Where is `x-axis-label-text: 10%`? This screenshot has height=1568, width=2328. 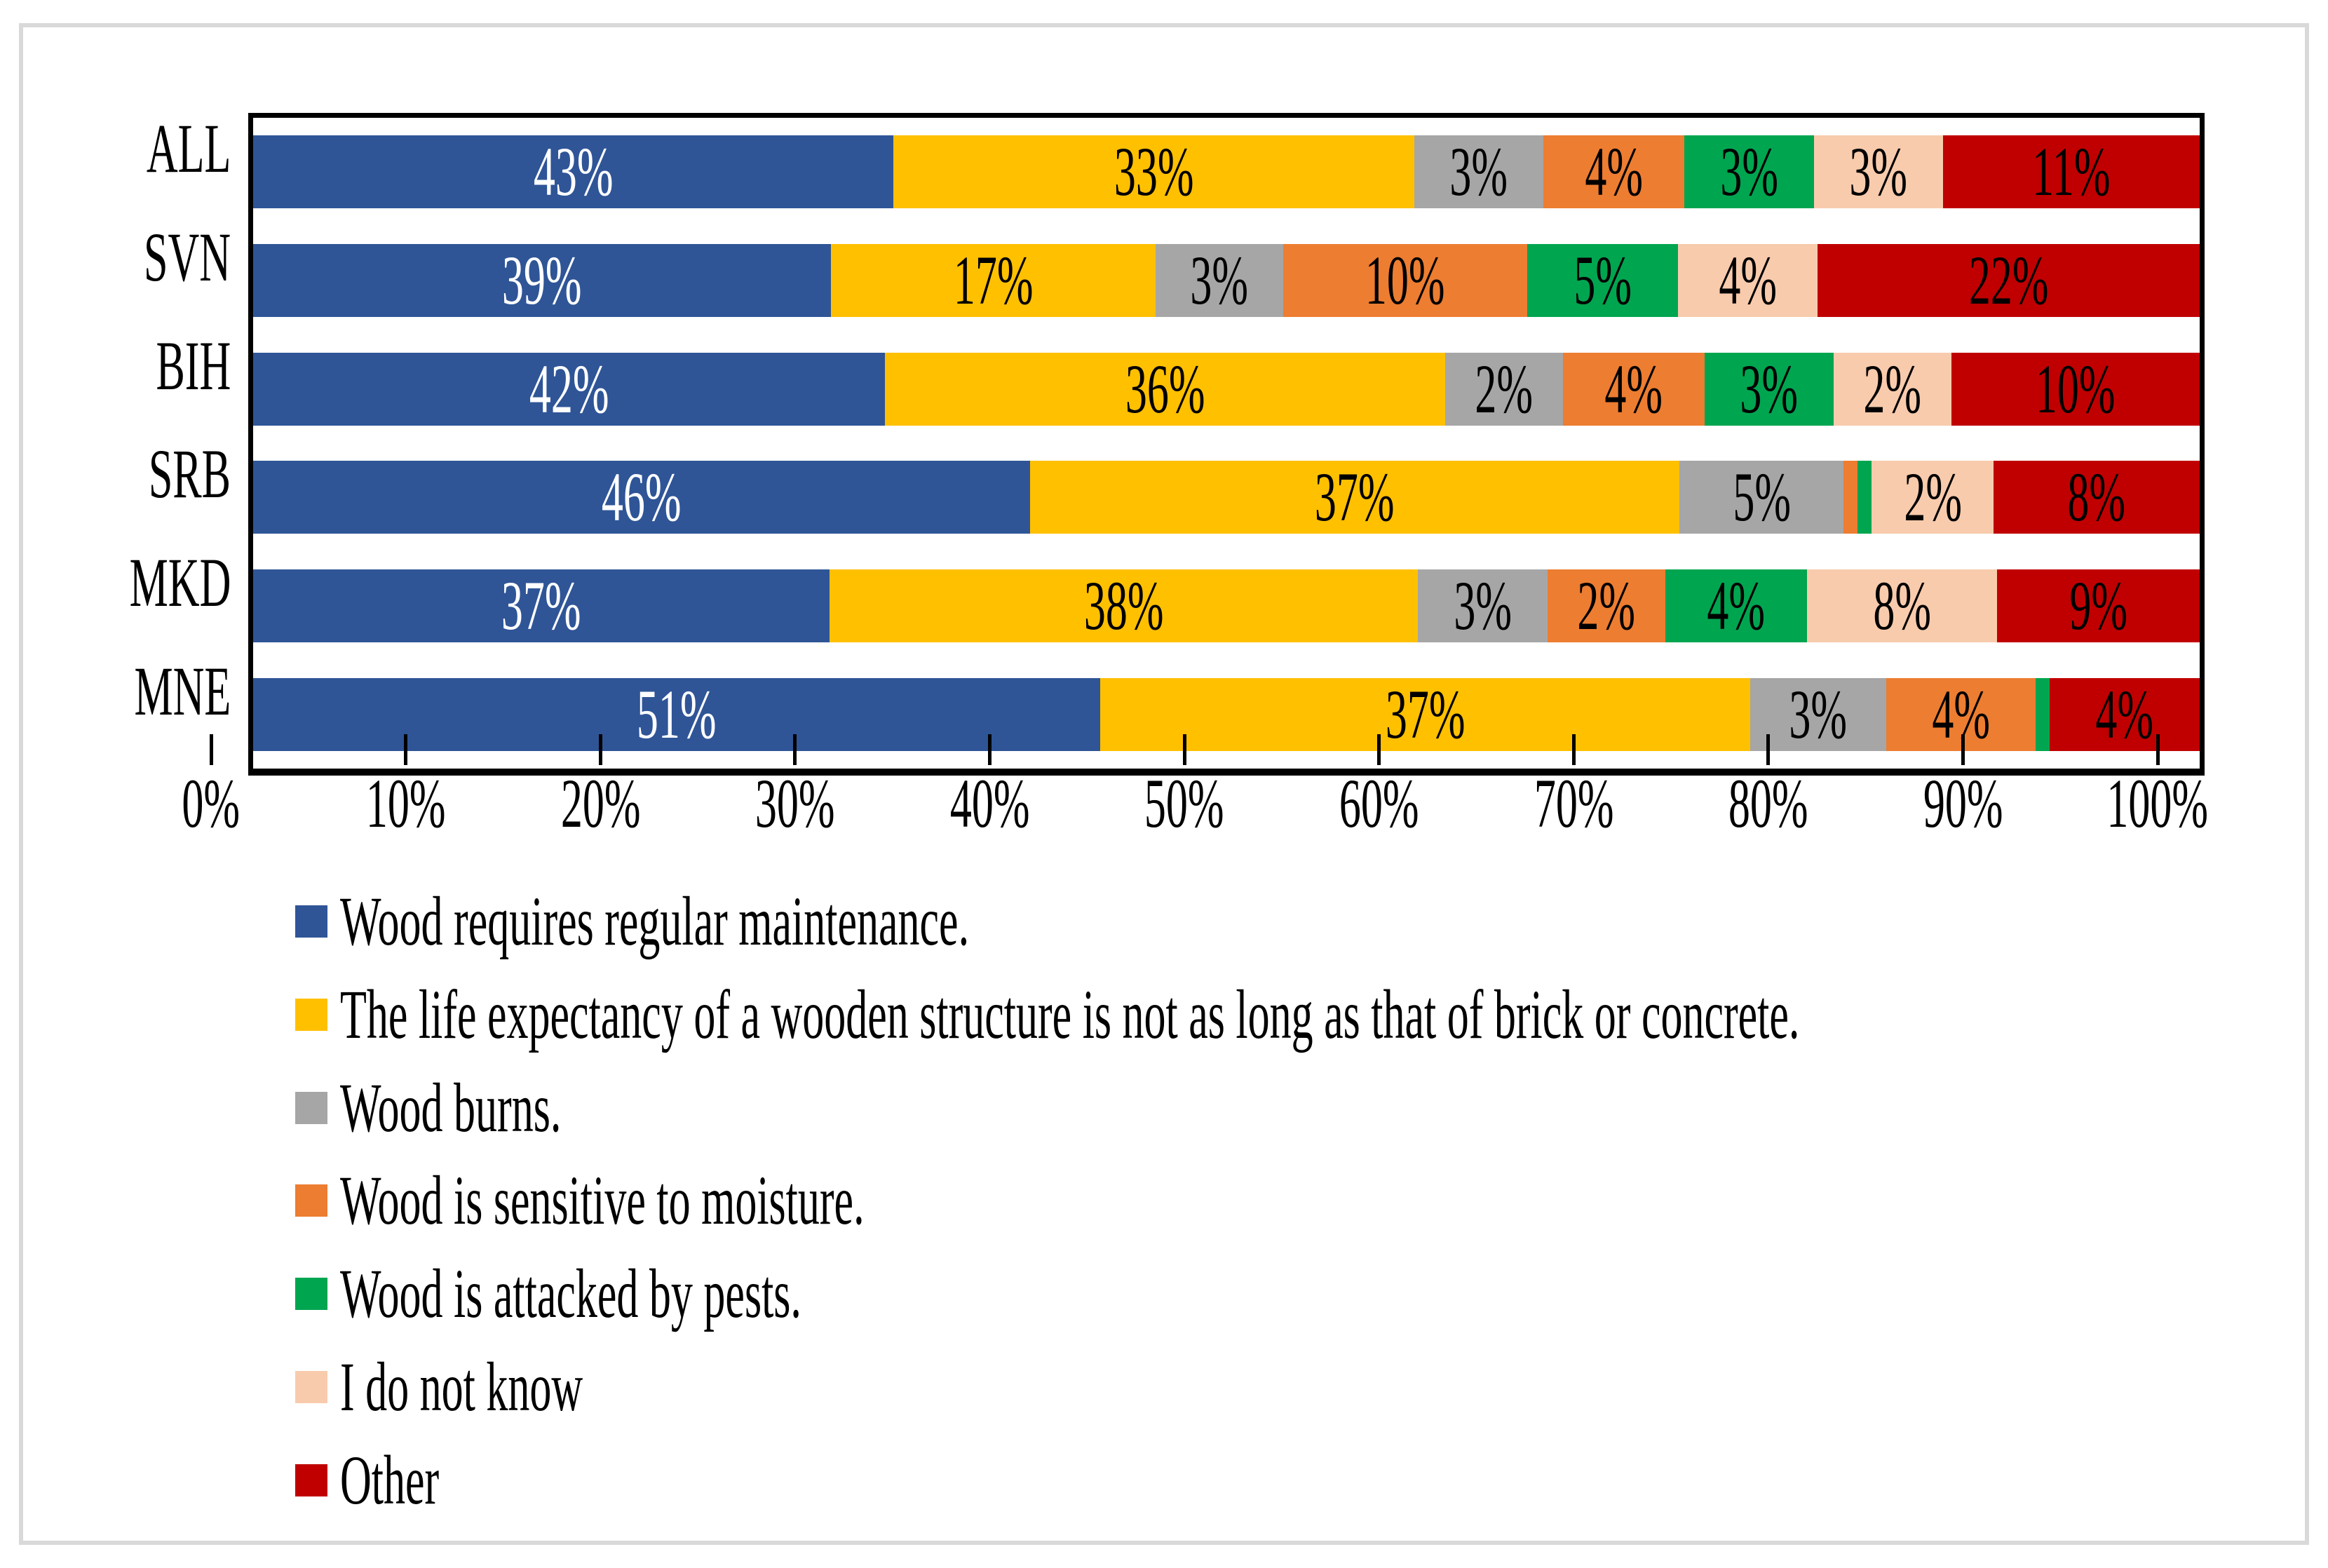
x-axis-label-text: 10% is located at coordinates (405, 803).